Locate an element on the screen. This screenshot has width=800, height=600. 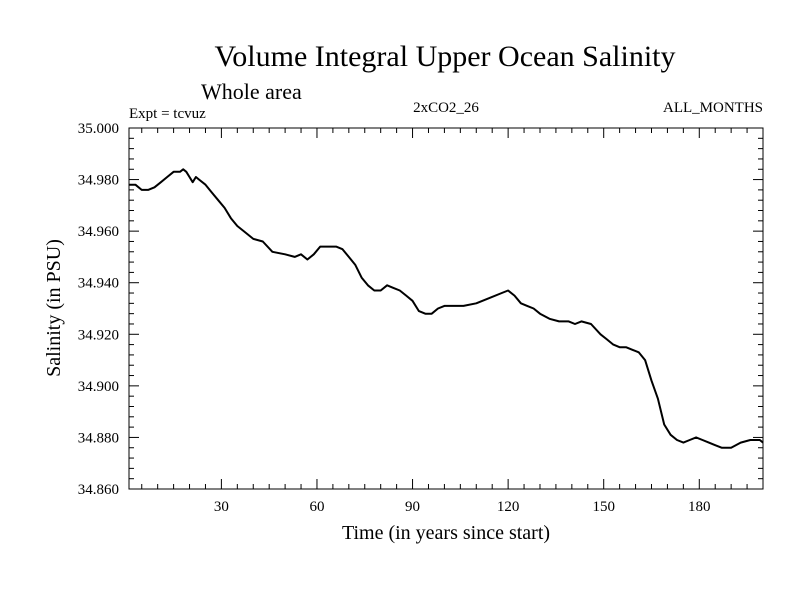
months-label: ALL_MONTHS is located at coordinates (713, 108).